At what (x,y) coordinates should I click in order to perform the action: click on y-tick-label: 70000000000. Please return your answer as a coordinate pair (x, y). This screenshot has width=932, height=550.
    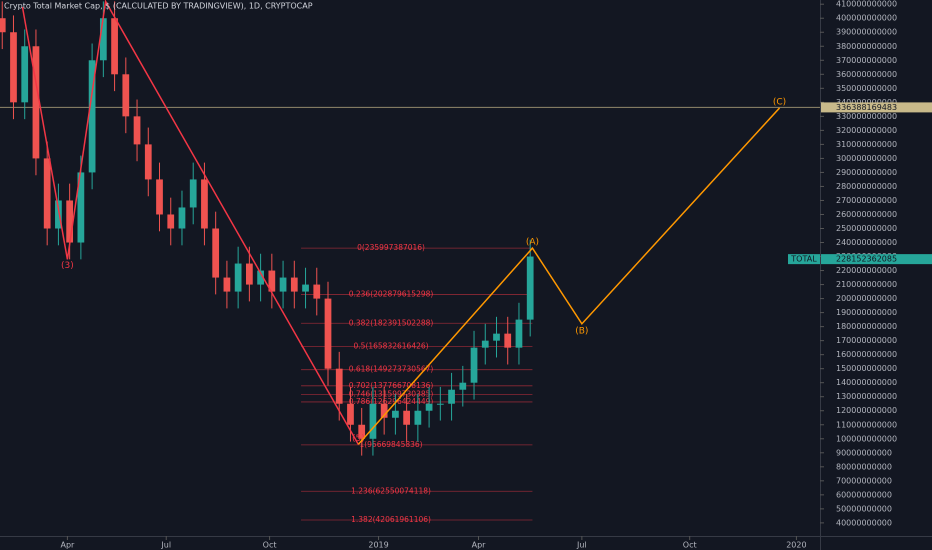
    Looking at the image, I should click on (864, 480).